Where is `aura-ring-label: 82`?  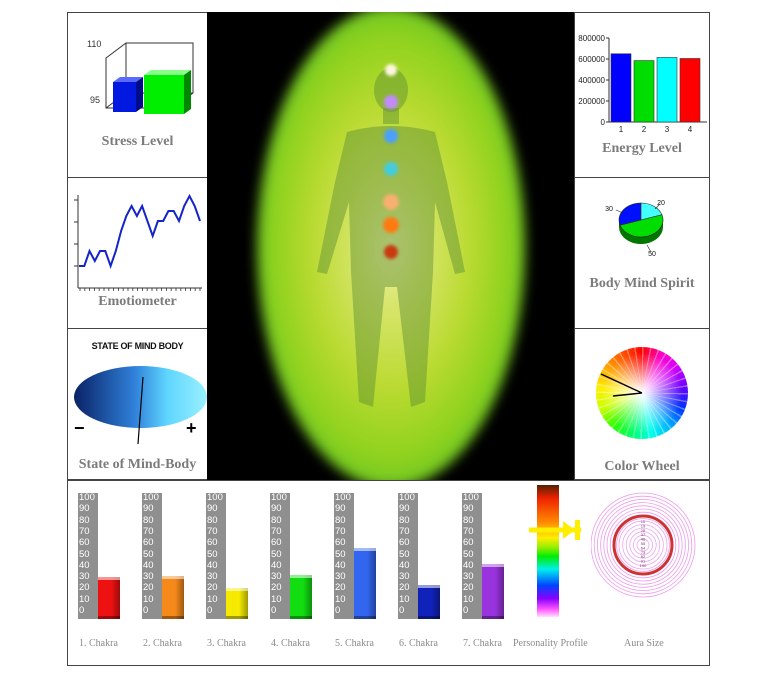 aura-ring-label: 82 is located at coordinates (643, 556).